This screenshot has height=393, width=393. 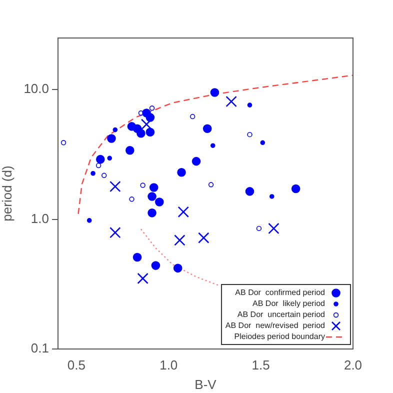 I want to click on line-series, so click(x=180, y=257).